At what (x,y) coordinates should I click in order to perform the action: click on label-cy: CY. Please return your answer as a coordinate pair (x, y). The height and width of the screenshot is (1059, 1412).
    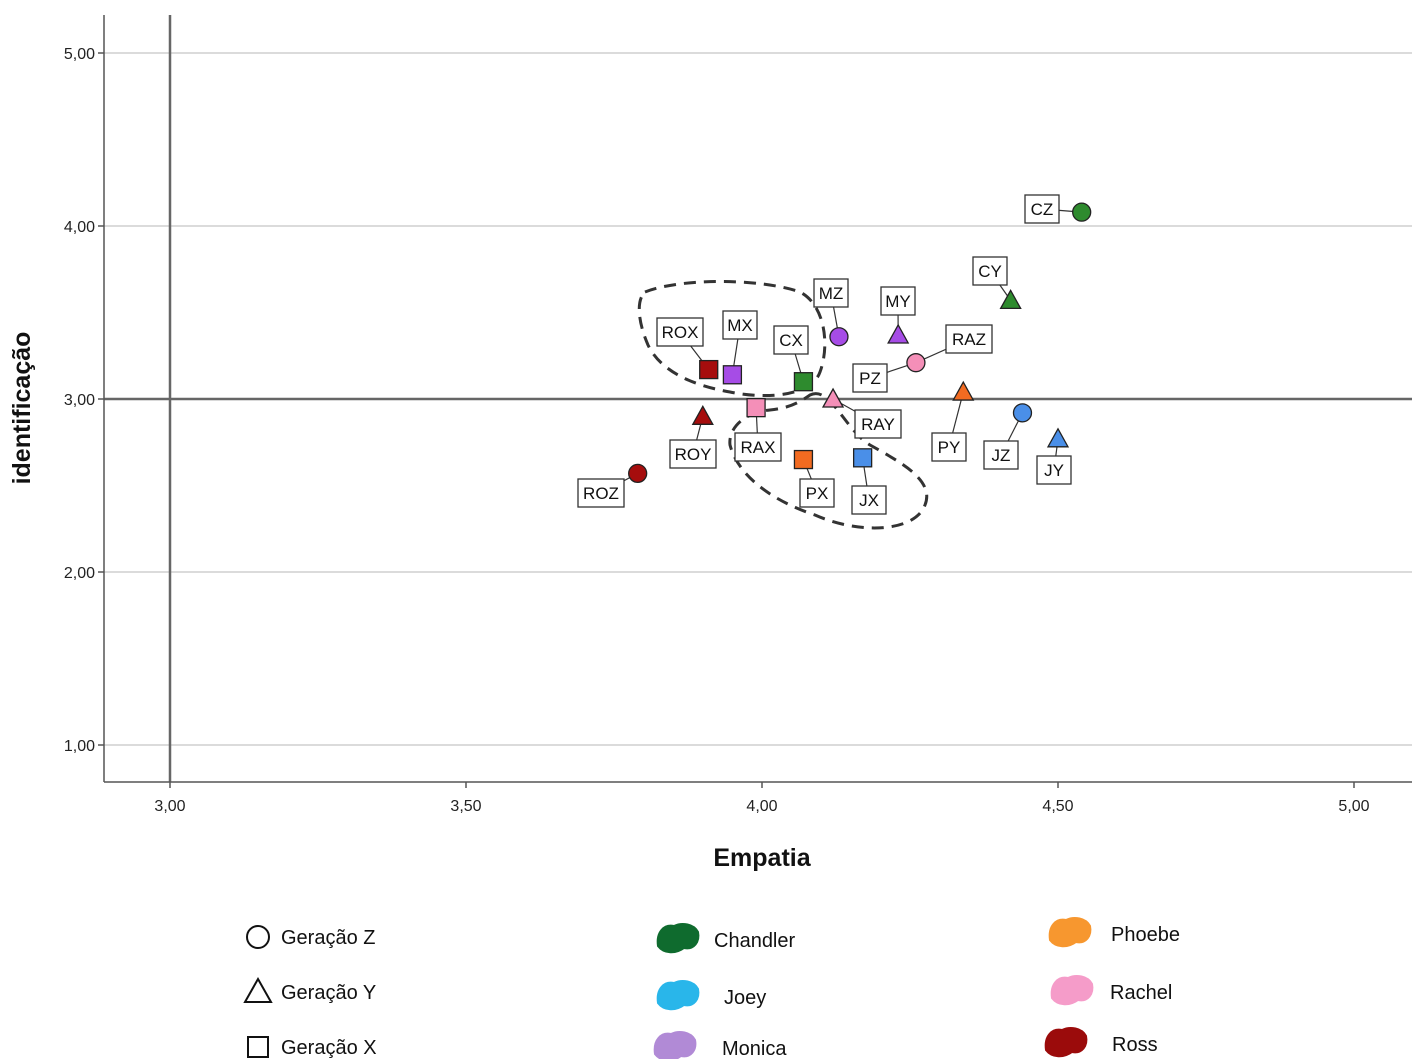
    Looking at the image, I should click on (990, 271).